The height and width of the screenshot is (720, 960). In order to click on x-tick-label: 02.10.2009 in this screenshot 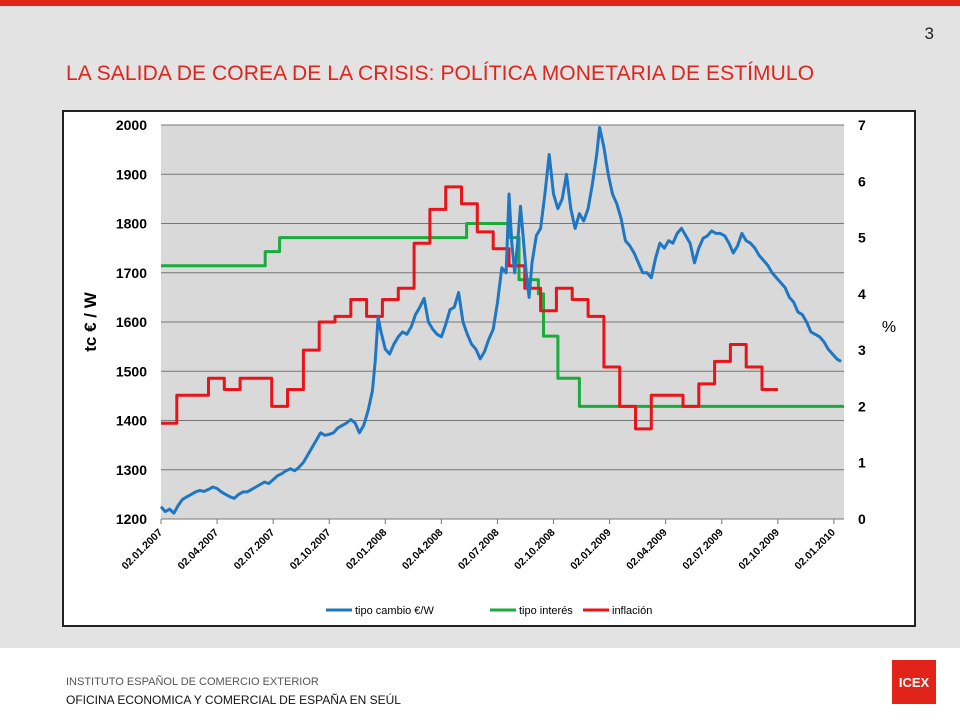, I will do `click(759, 550)`.